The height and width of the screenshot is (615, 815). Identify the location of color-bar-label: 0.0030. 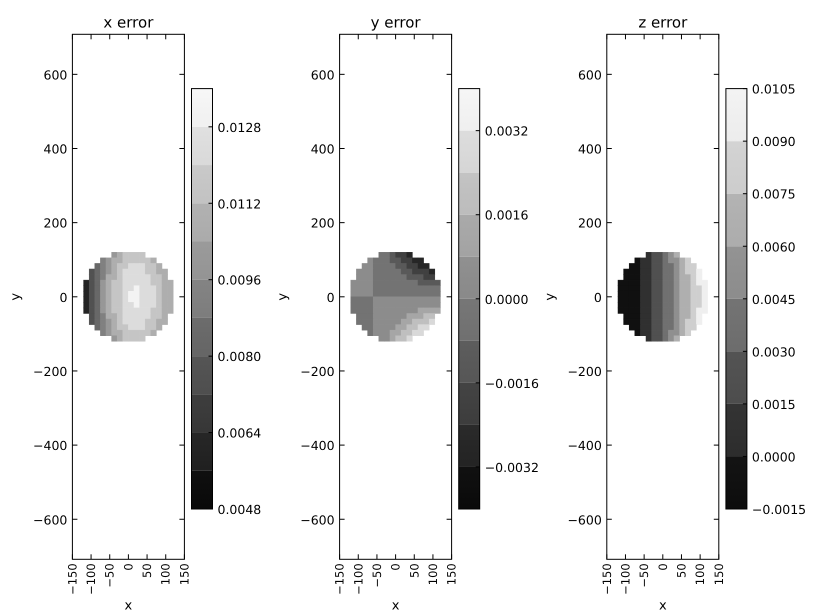
(774, 351).